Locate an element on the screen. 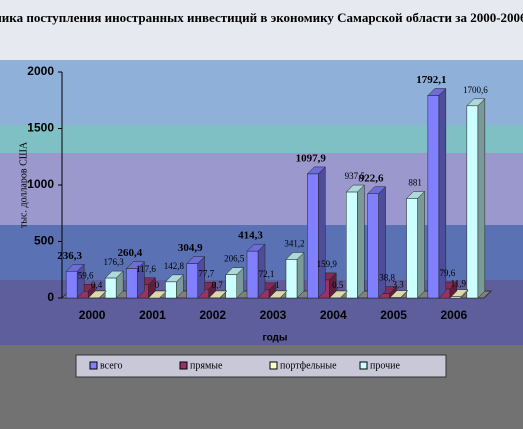 The image size is (523, 429). value-label: 260,4 is located at coordinates (130, 253).